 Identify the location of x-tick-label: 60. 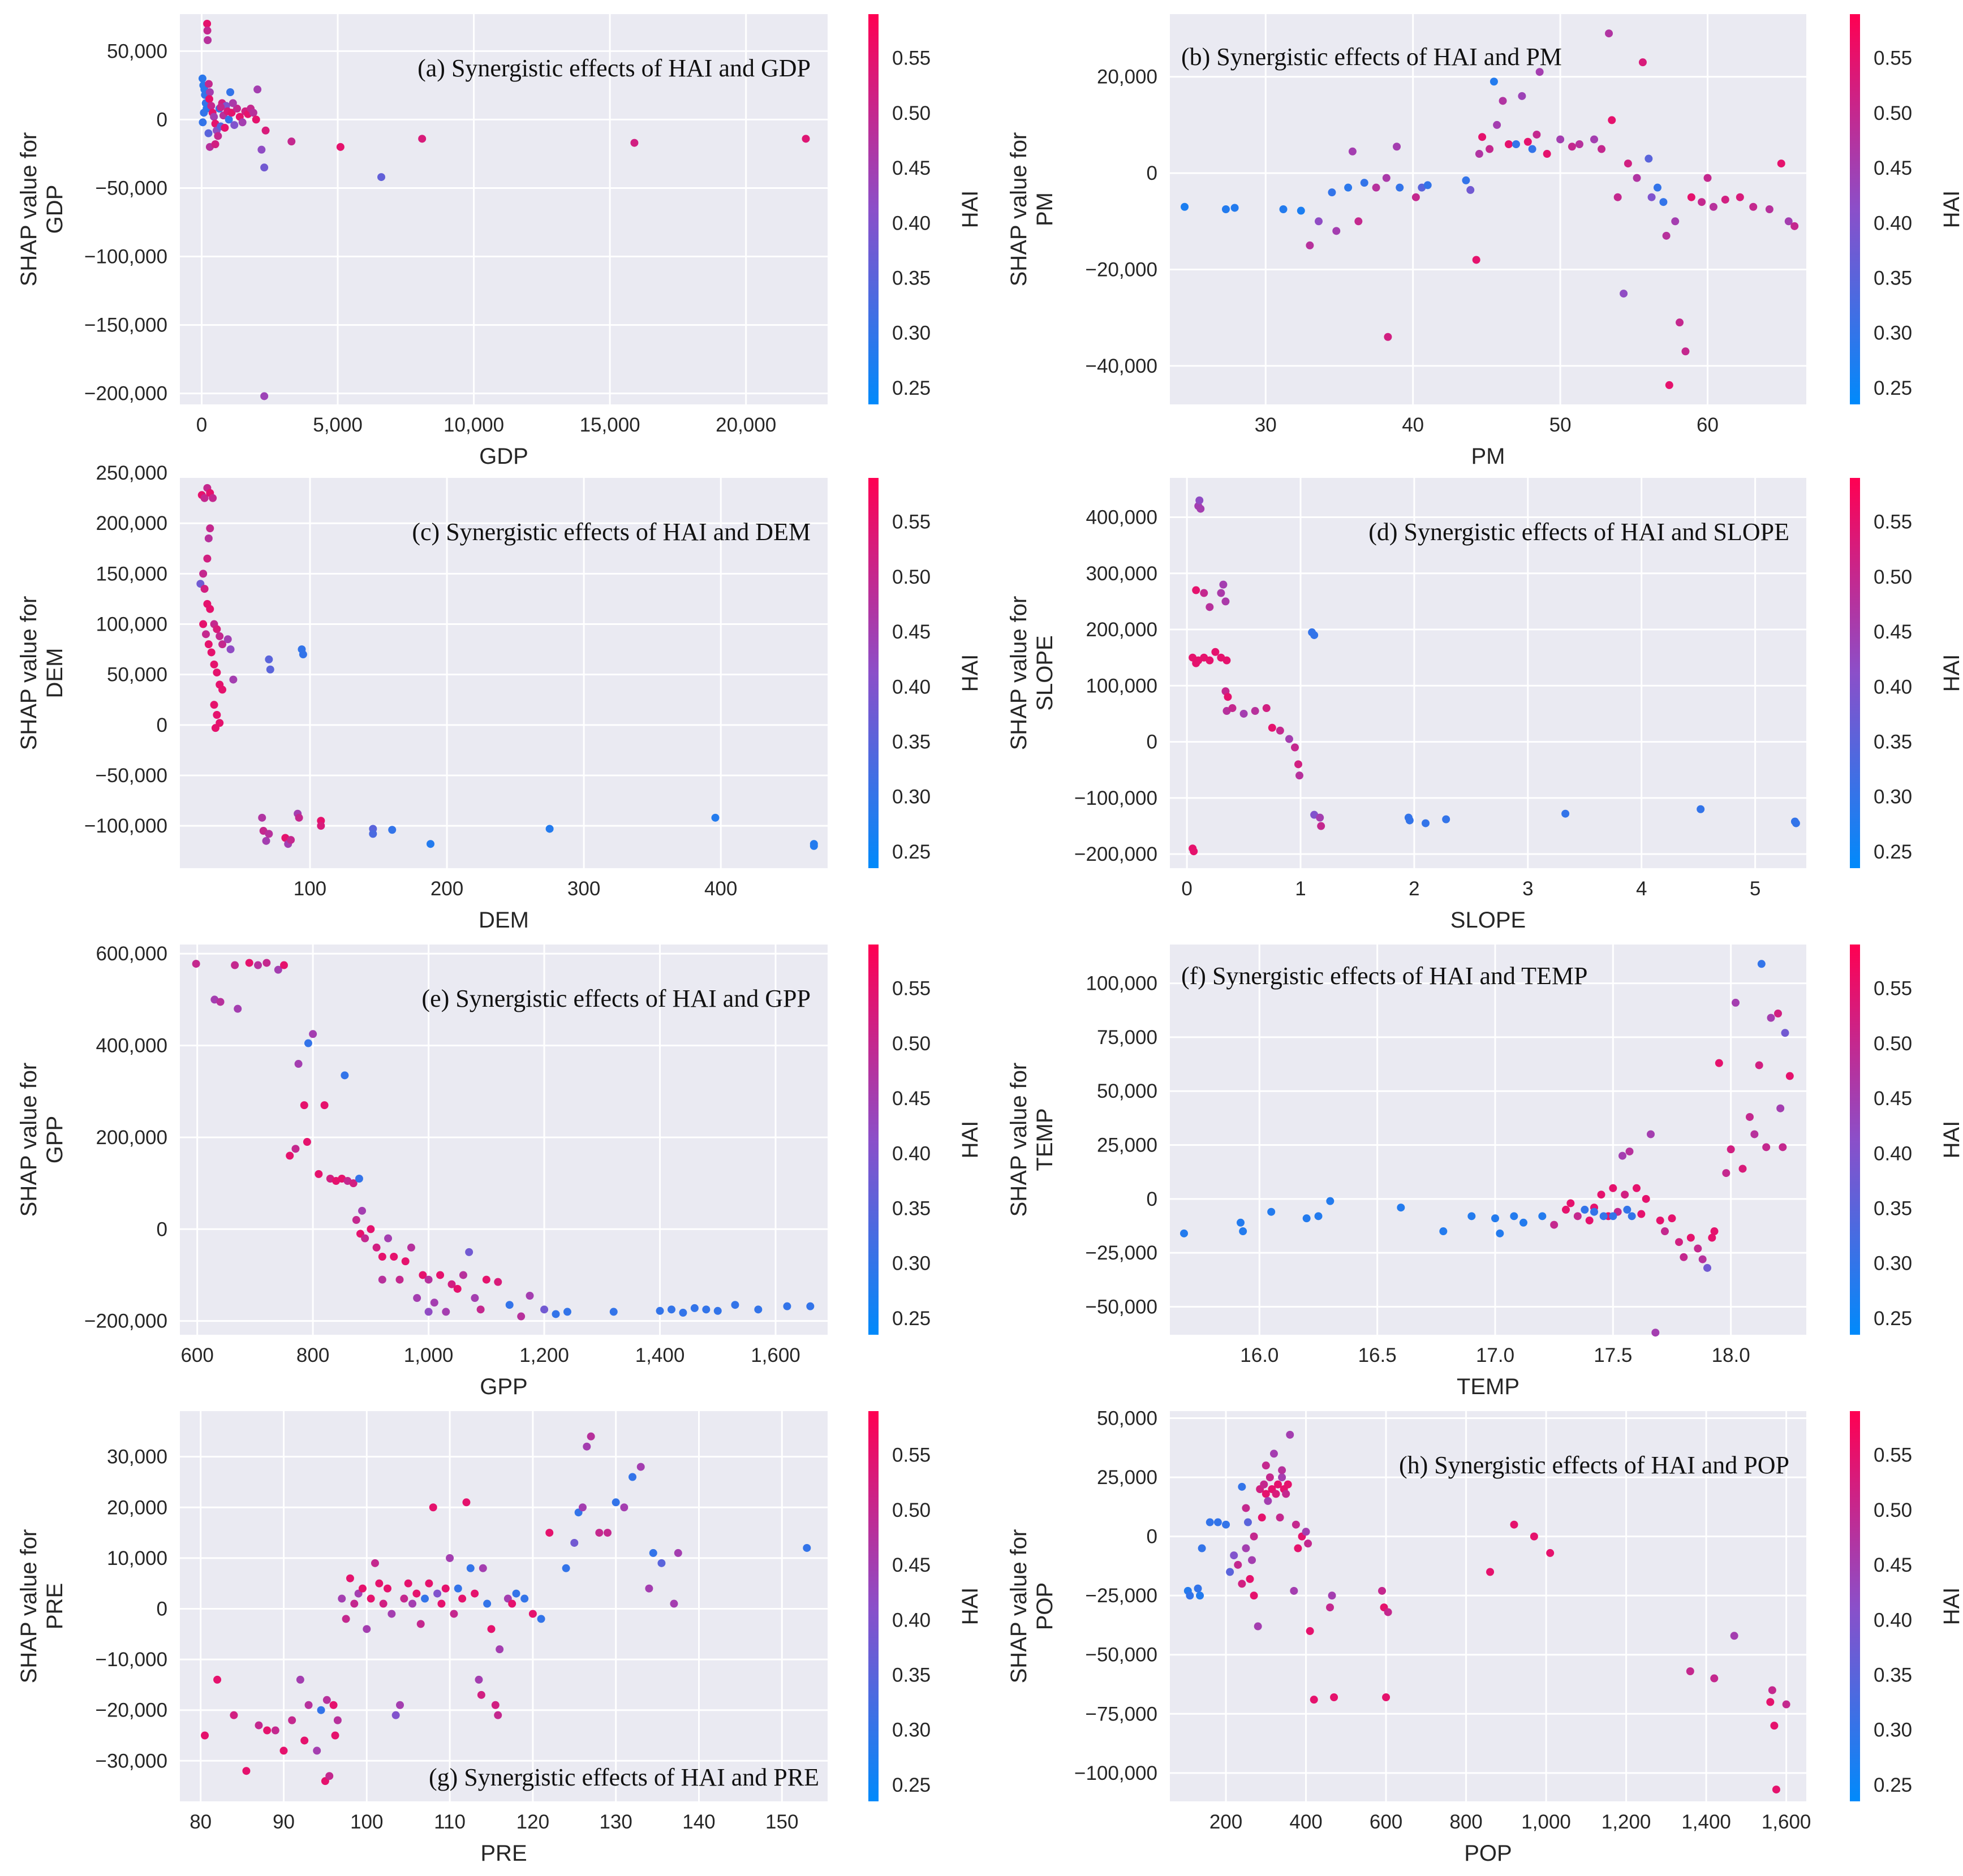
(1708, 425).